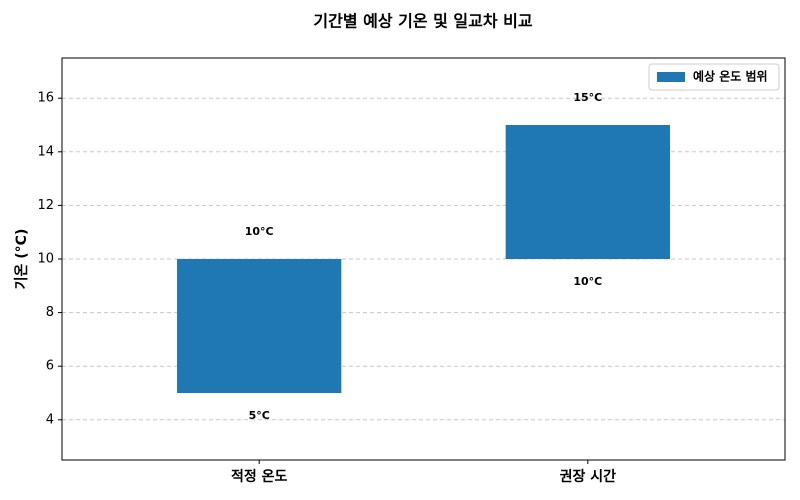 The width and height of the screenshot is (800, 500). Describe the element at coordinates (259, 231) in the screenshot. I see `high-label: 10°C` at that location.